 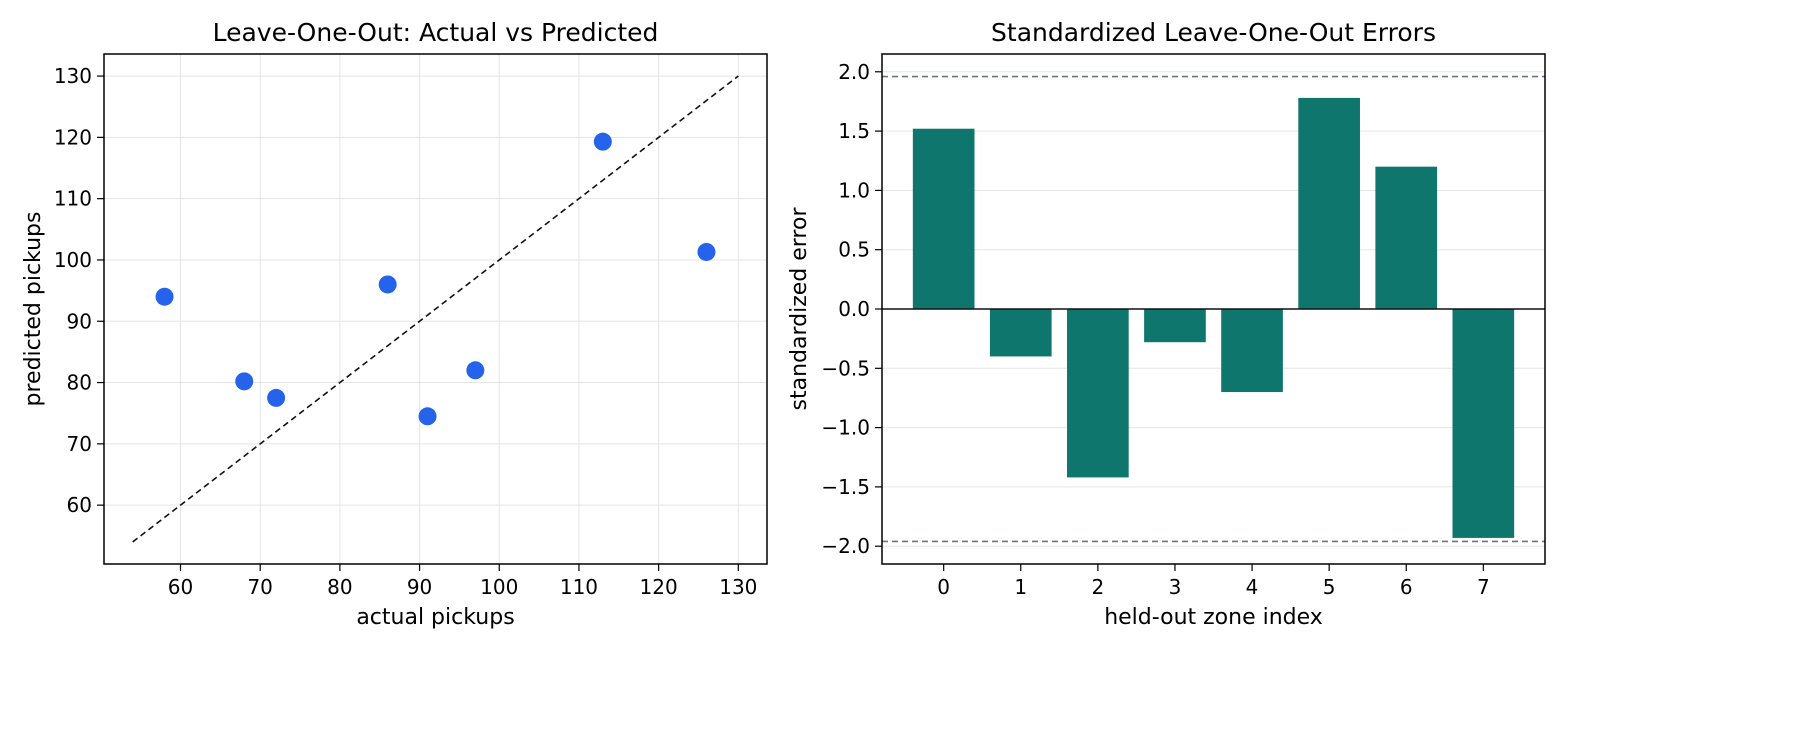 What do you see at coordinates (79, 383) in the screenshot?
I see `scatter-y-tick-label: 80` at bounding box center [79, 383].